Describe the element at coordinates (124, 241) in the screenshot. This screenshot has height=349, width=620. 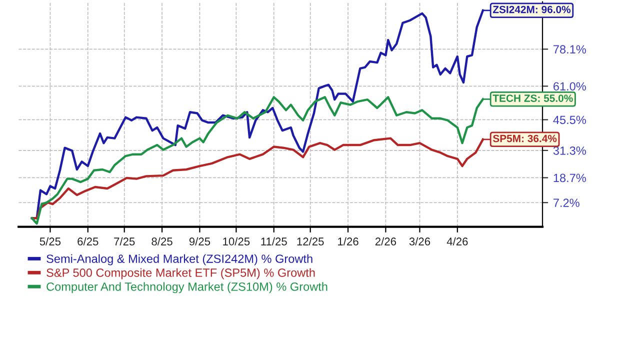
I see `x-tick-label: 7/25` at that location.